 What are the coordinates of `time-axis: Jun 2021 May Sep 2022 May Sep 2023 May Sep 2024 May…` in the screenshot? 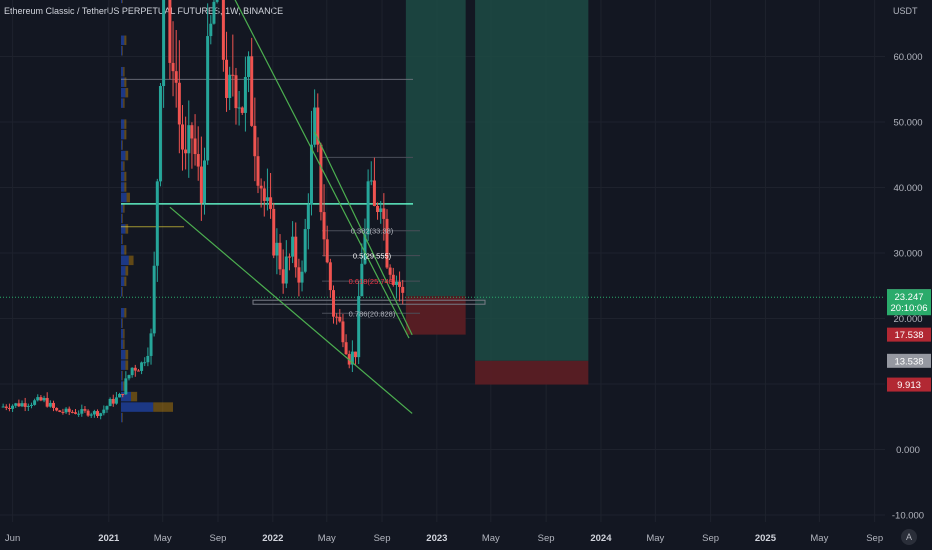 It's located at (444, 538).